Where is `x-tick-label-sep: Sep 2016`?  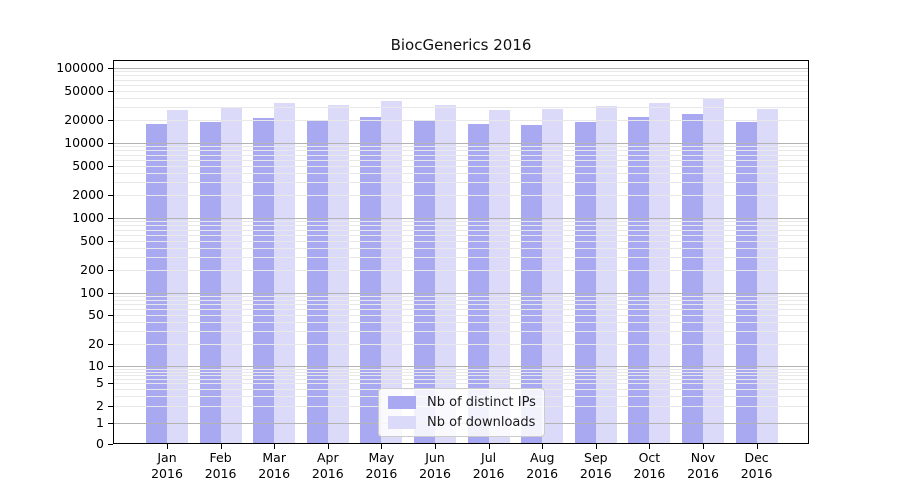
x-tick-label-sep: Sep 2016 is located at coordinates (596, 466).